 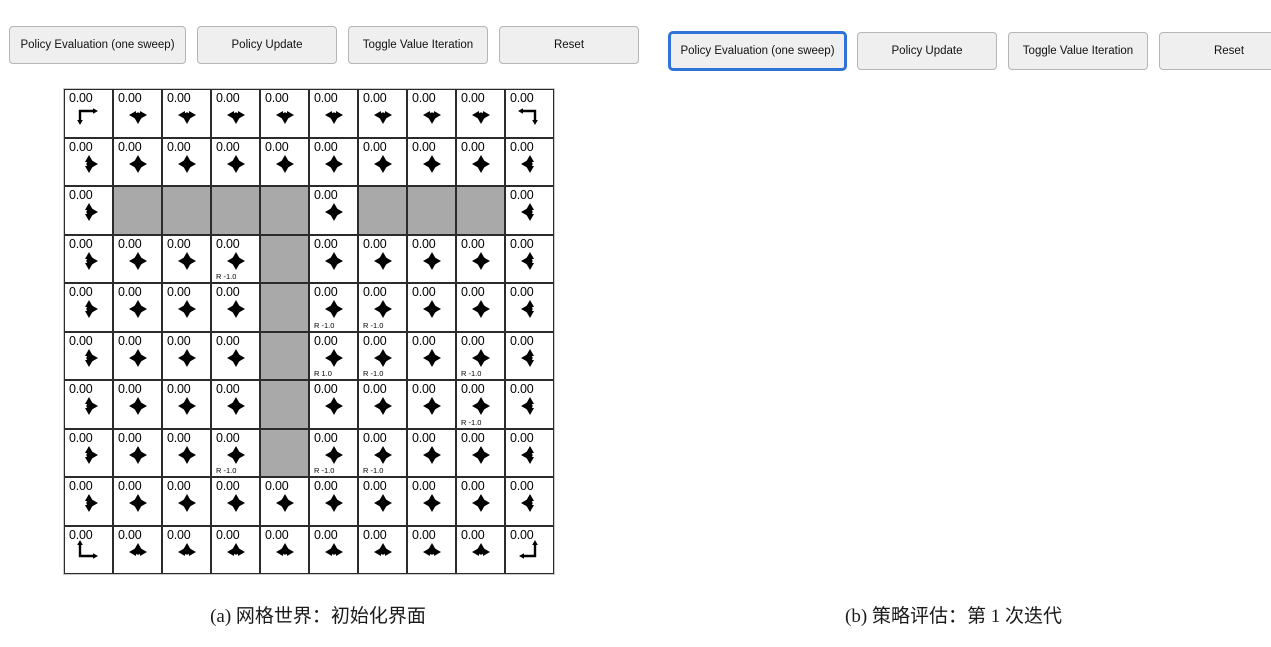 What do you see at coordinates (333, 355) in the screenshot?
I see `grid-cell: 0.00 R 1.0` at bounding box center [333, 355].